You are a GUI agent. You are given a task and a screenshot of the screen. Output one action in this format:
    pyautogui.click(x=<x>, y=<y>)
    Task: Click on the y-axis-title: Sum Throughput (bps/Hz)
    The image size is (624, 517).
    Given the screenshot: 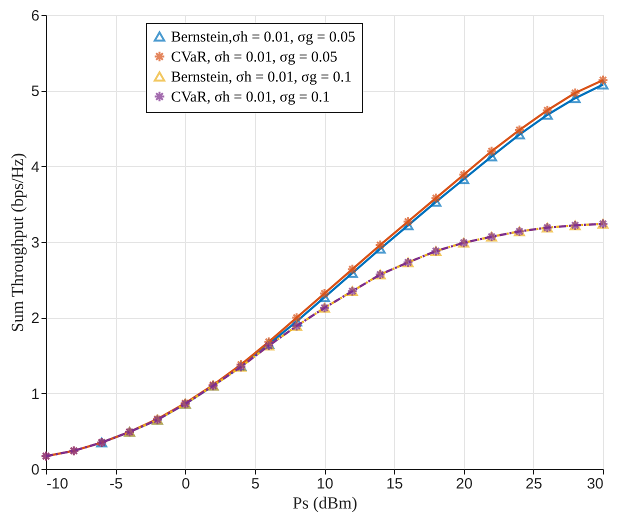 What is the action you would take?
    pyautogui.click(x=18, y=242)
    